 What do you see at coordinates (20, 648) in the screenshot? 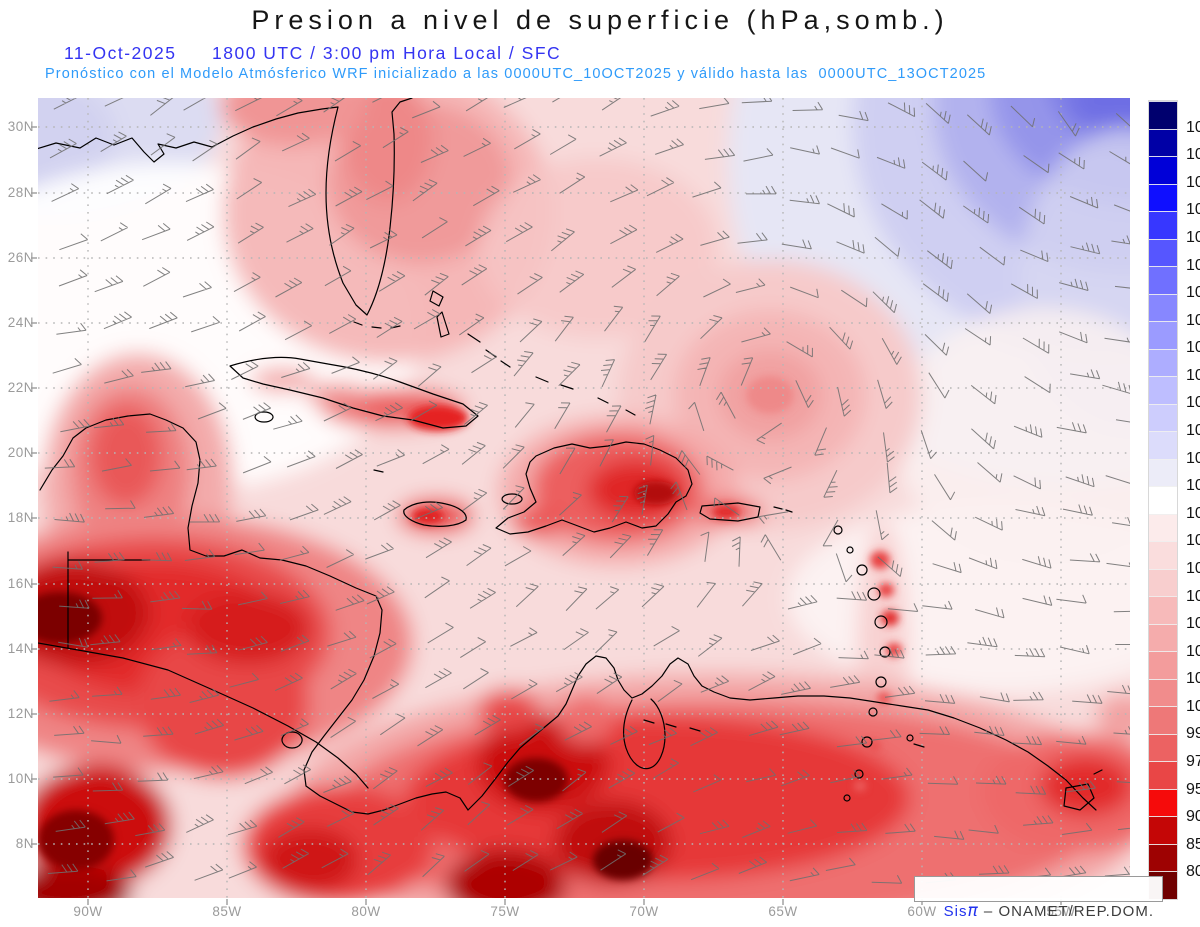
I see `lat-tick-label: 14N` at bounding box center [20, 648].